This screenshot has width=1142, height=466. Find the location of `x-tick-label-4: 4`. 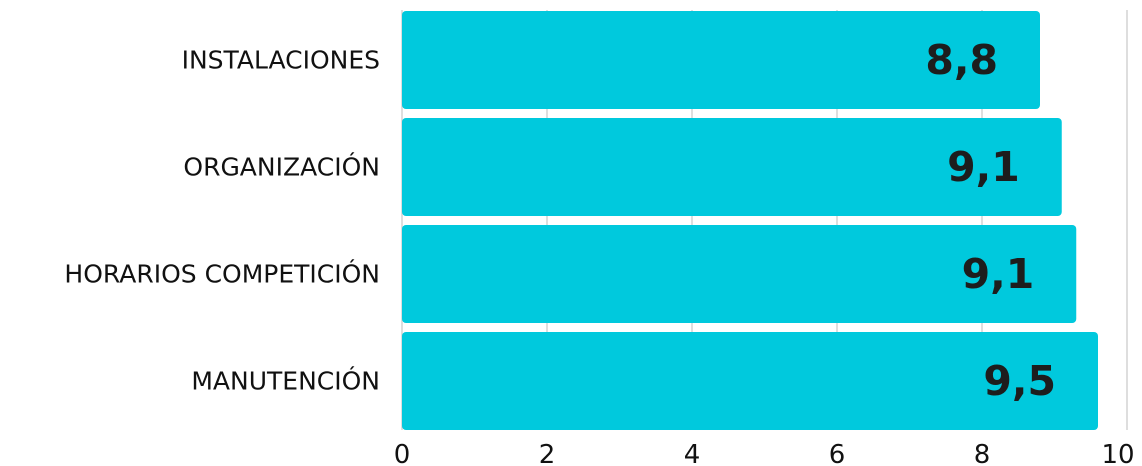

x-tick-label-4: 4 is located at coordinates (692, 453).